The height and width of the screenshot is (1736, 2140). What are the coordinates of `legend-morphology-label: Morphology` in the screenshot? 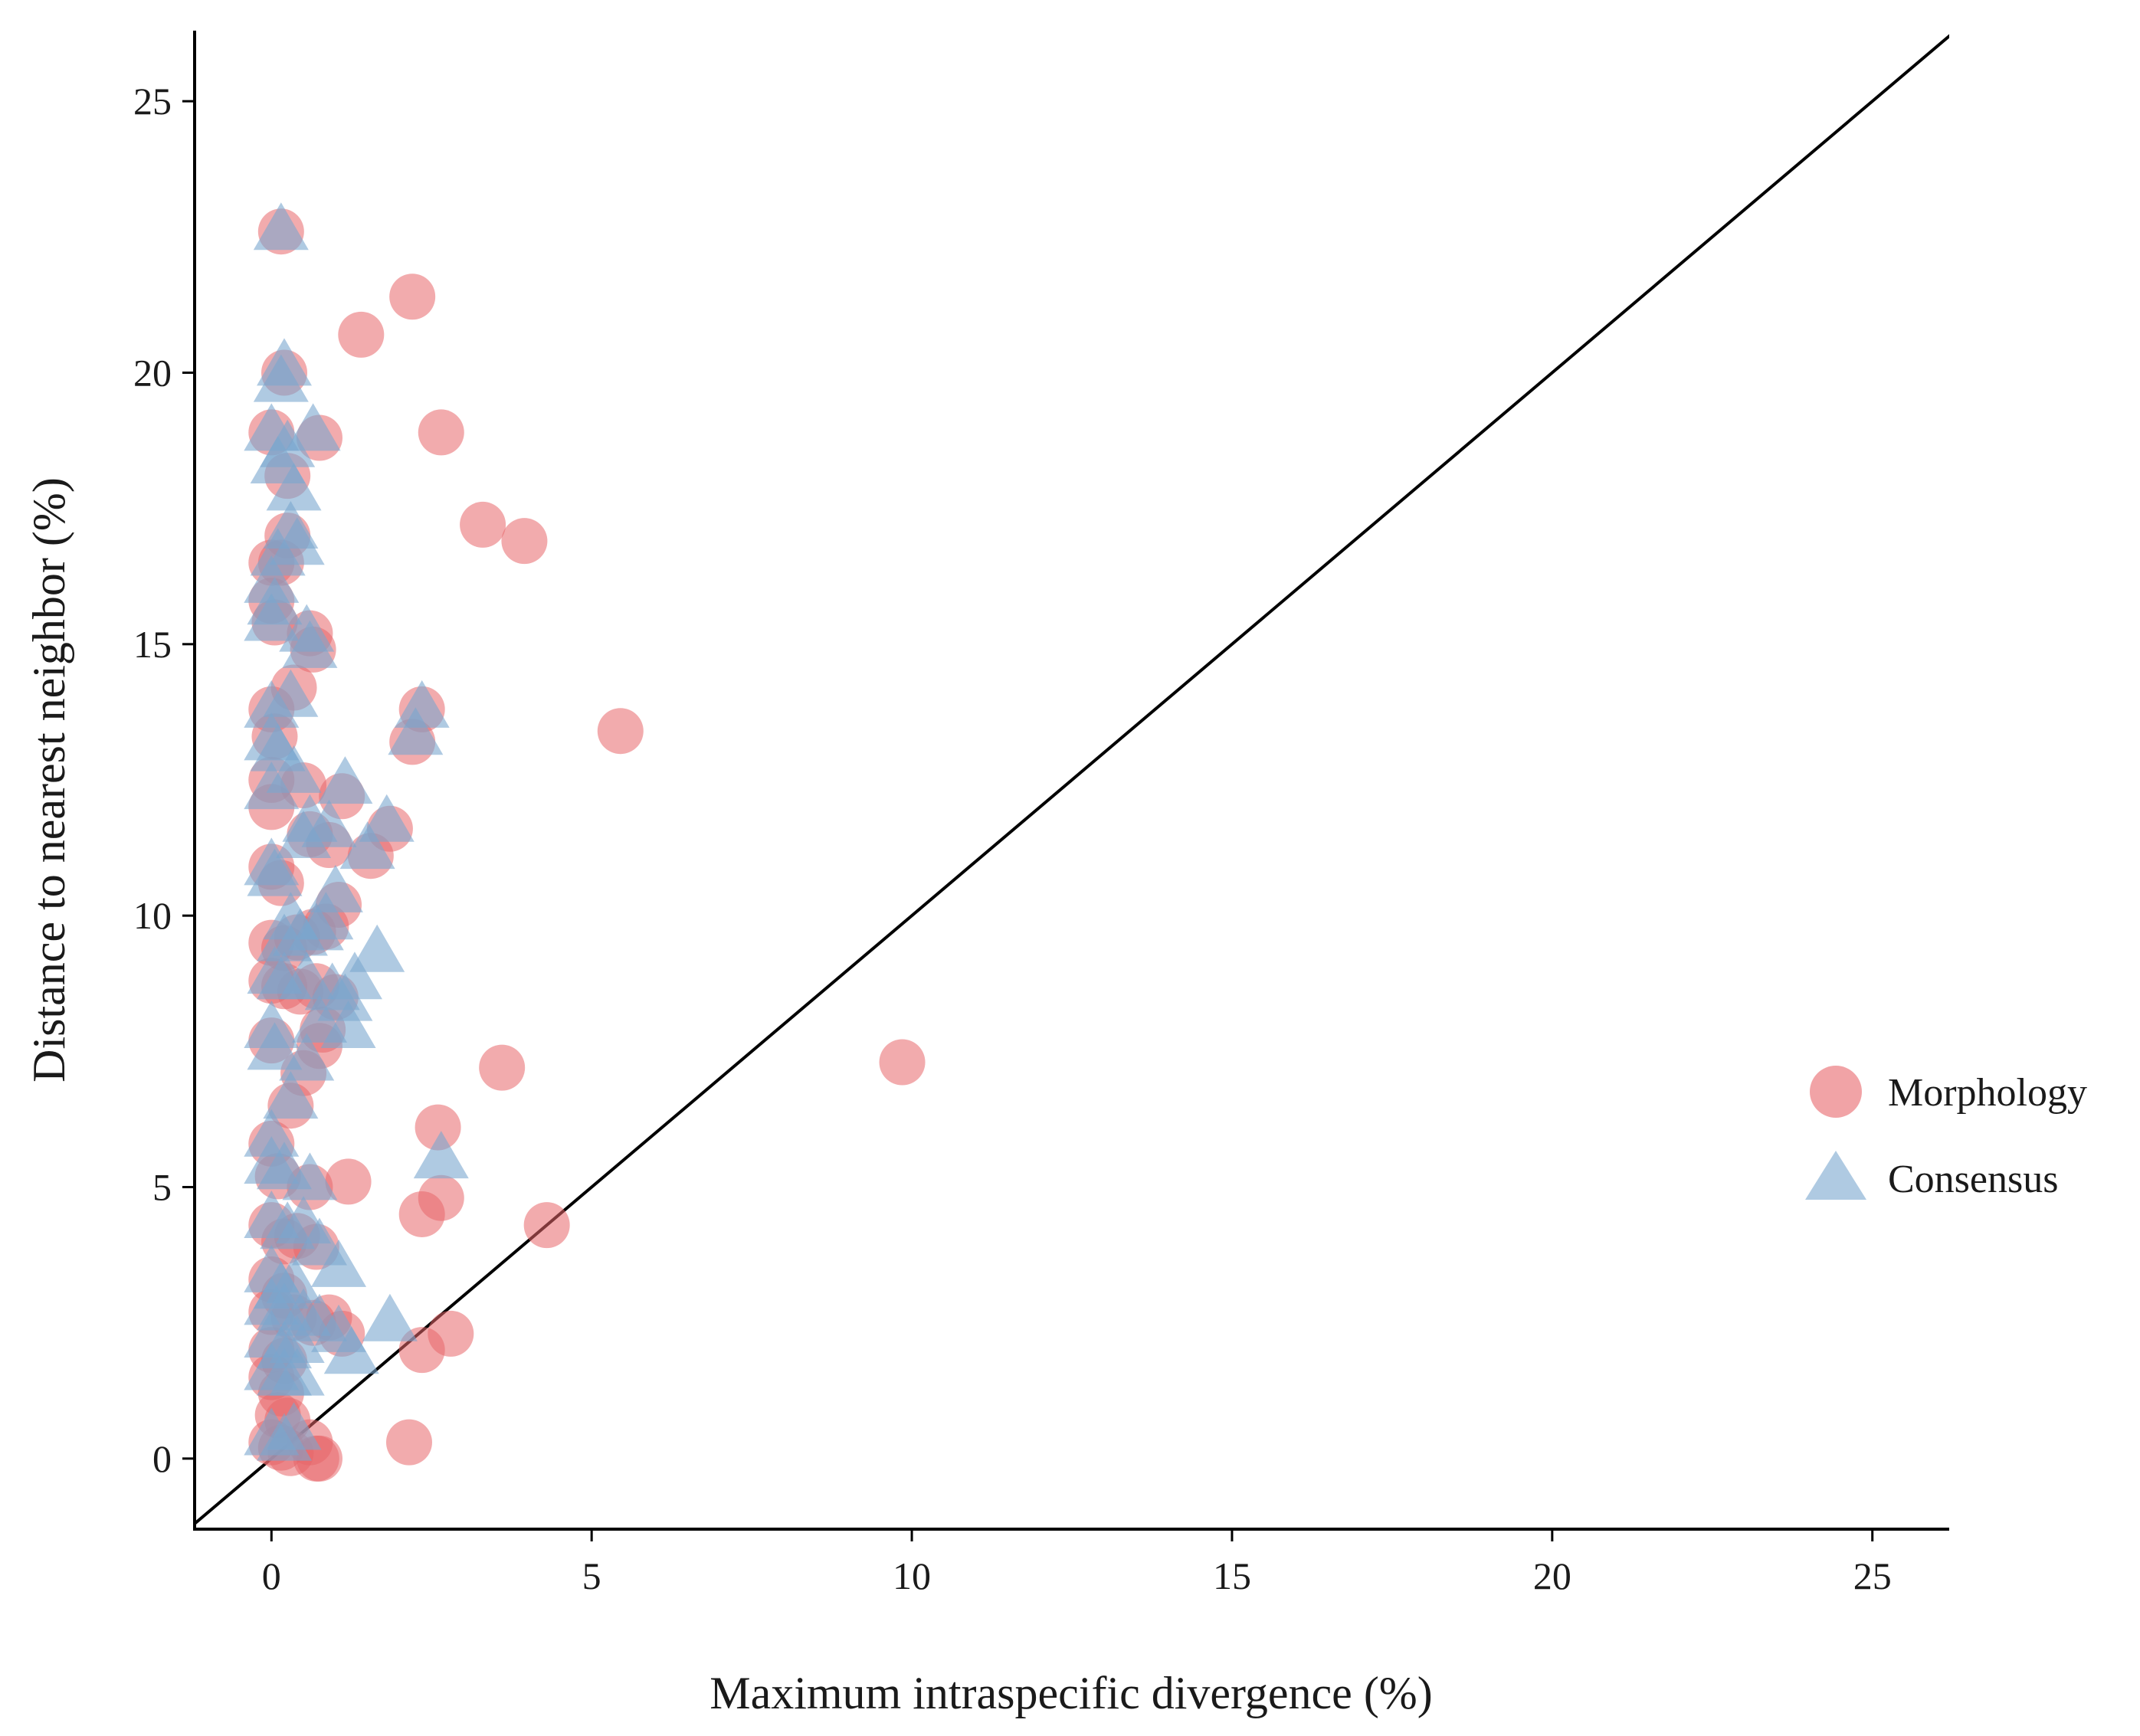 It's located at (1987, 1093).